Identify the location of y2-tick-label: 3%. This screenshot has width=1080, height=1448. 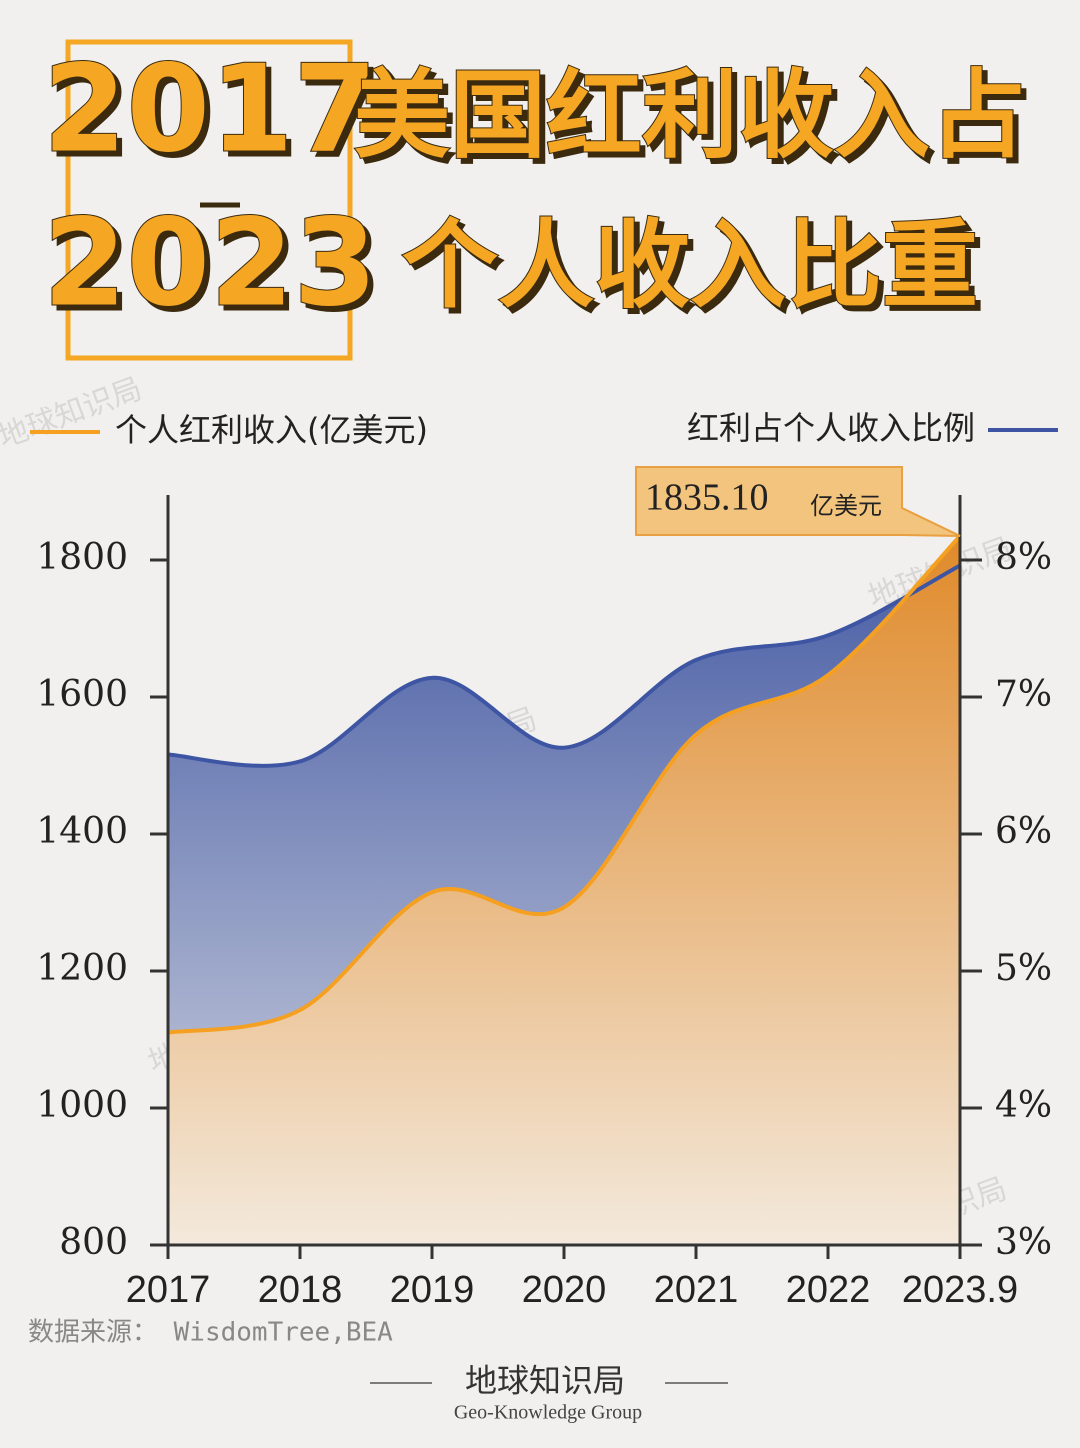
(1023, 1242).